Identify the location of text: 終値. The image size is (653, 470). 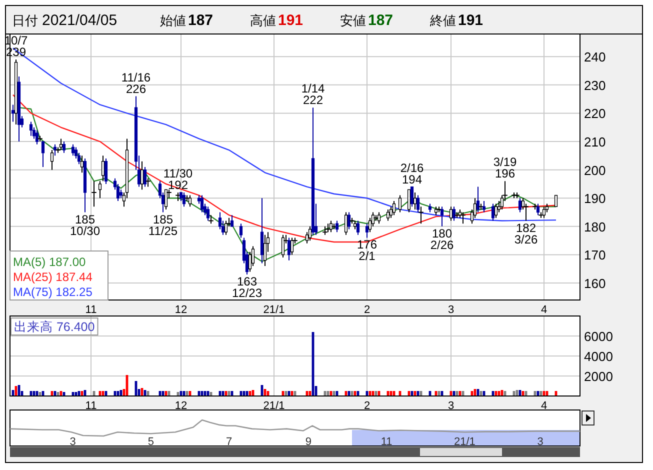
(442, 20).